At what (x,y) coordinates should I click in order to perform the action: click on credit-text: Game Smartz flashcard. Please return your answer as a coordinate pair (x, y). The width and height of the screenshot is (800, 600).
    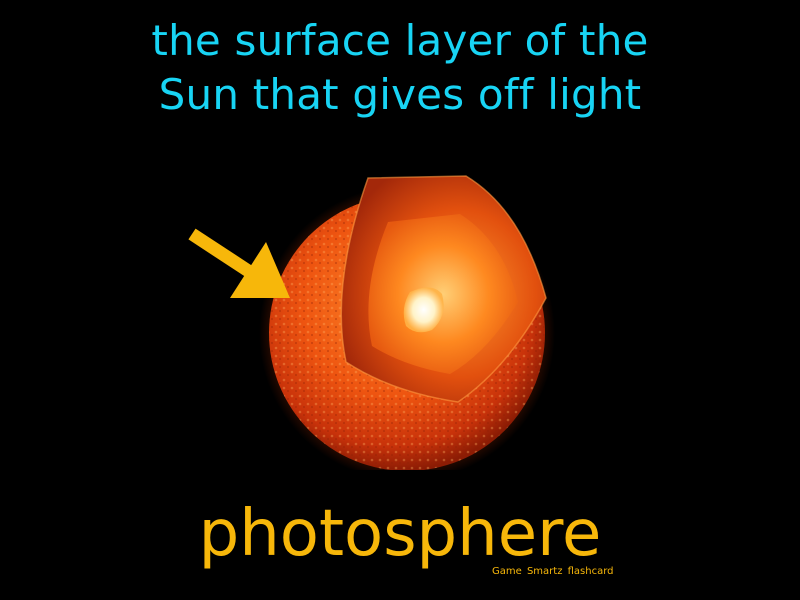
    Looking at the image, I should click on (553, 571).